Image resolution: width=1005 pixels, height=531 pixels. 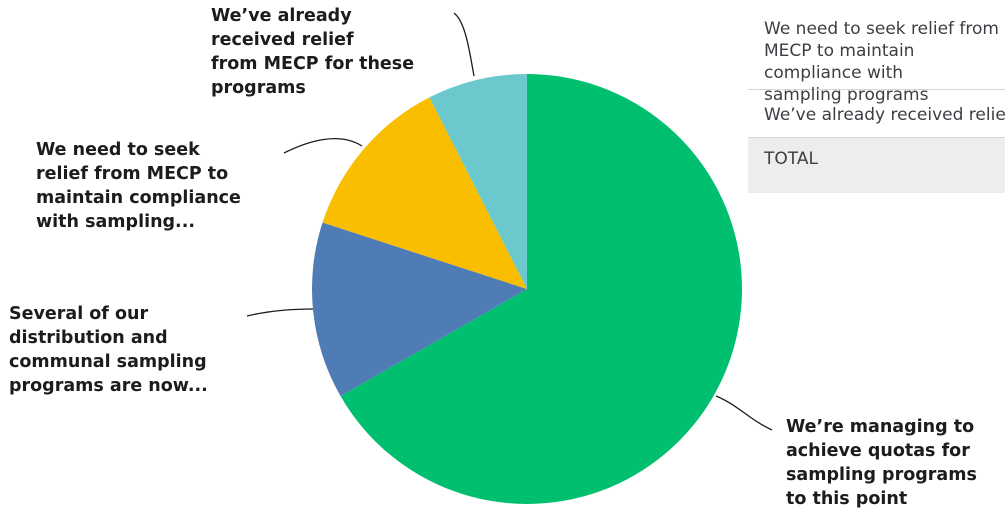 What do you see at coordinates (464, 44) in the screenshot?
I see `leader-line-already` at bounding box center [464, 44].